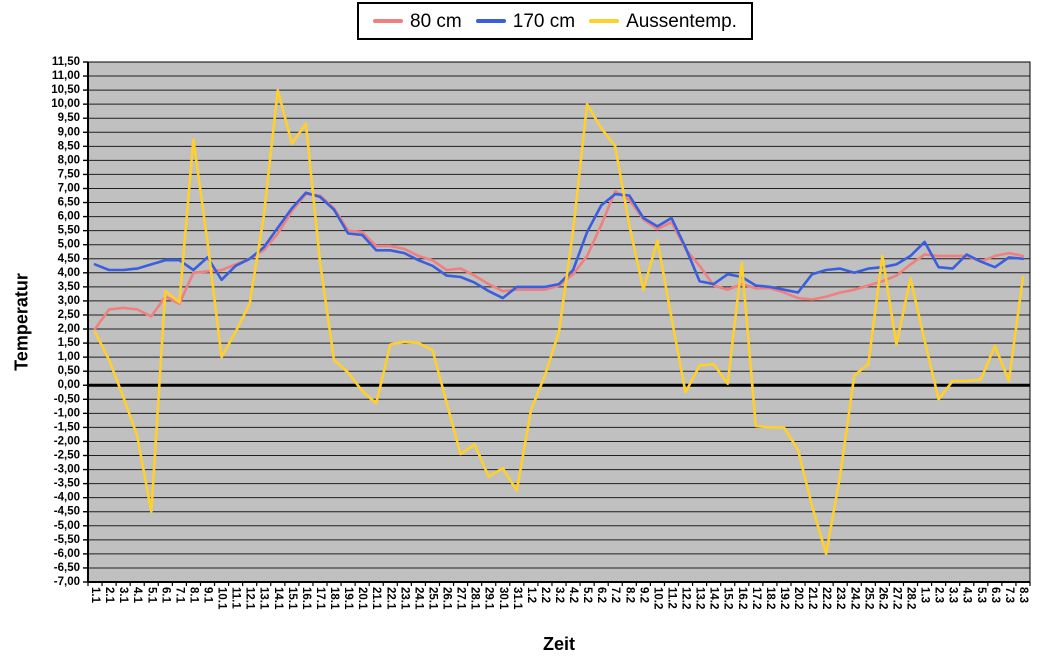 This screenshot has height=666, width=1054. I want to click on x-tick-label: 11.2, so click(671, 598).